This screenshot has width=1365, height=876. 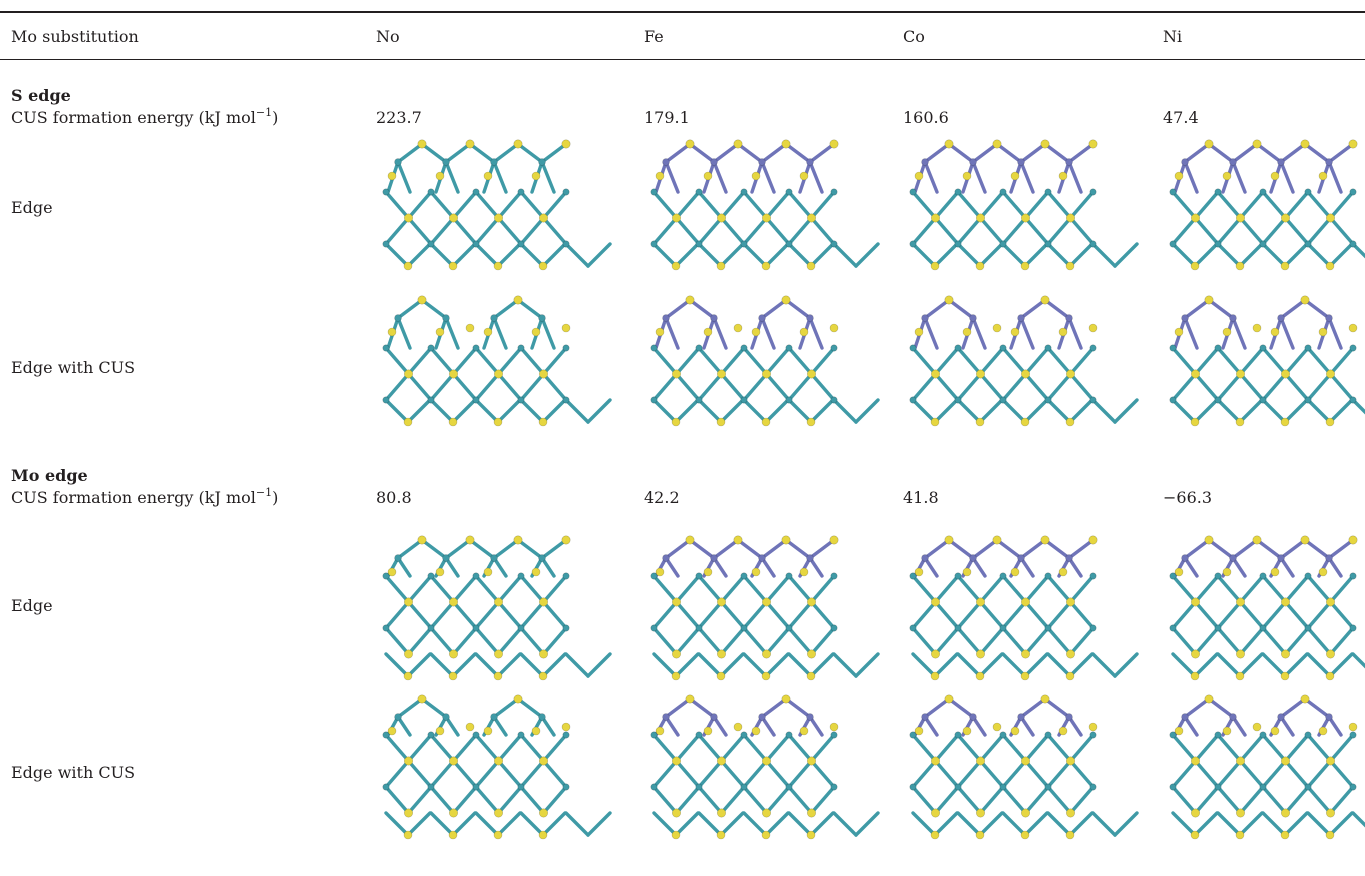 What do you see at coordinates (49, 475) in the screenshot?
I see `section-title-mo-edge: Mo edge` at bounding box center [49, 475].